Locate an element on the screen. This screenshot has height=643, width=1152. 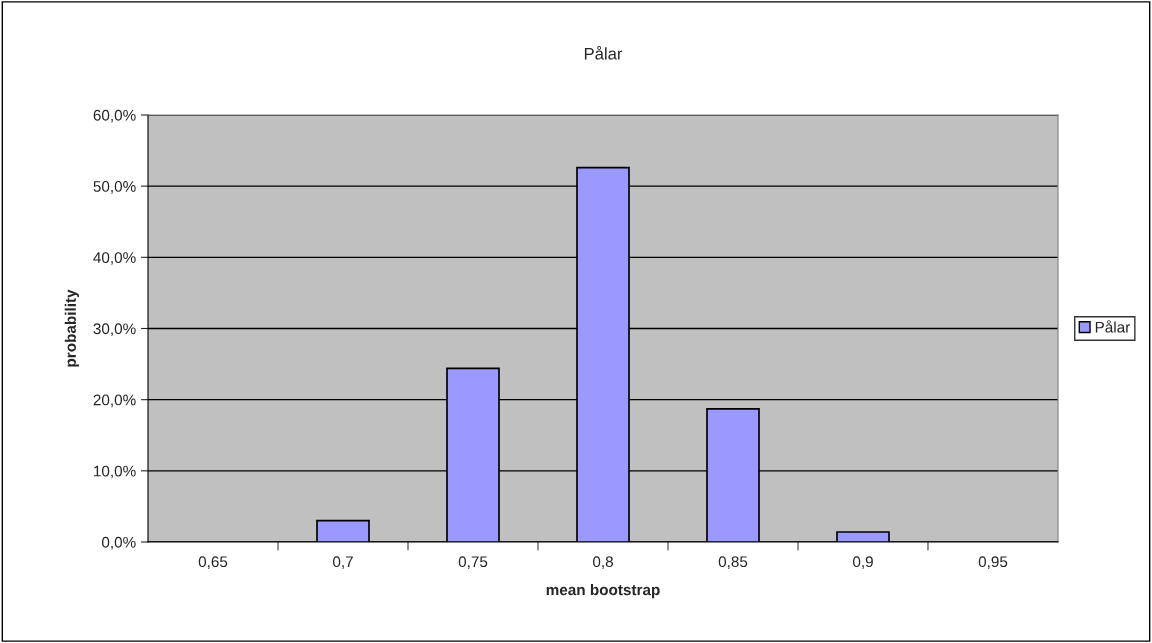
x-axis-title: mean bootstrap is located at coordinates (603, 591).